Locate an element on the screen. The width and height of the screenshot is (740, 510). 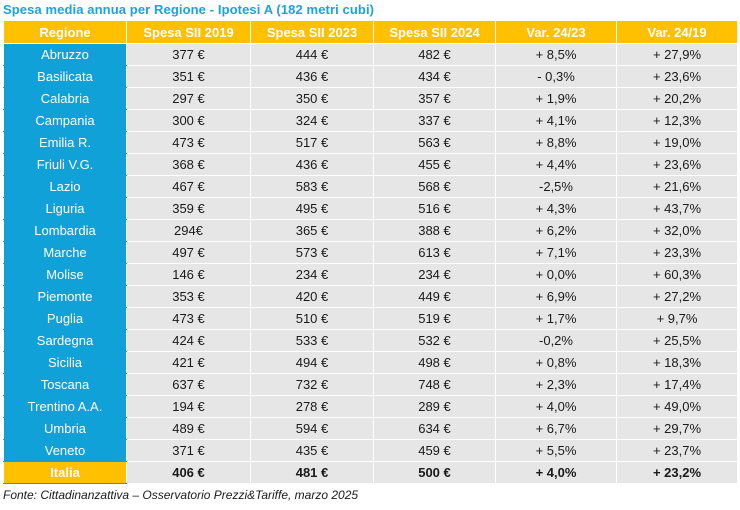
var-24-19-cell: + 18,3% is located at coordinates (677, 362).